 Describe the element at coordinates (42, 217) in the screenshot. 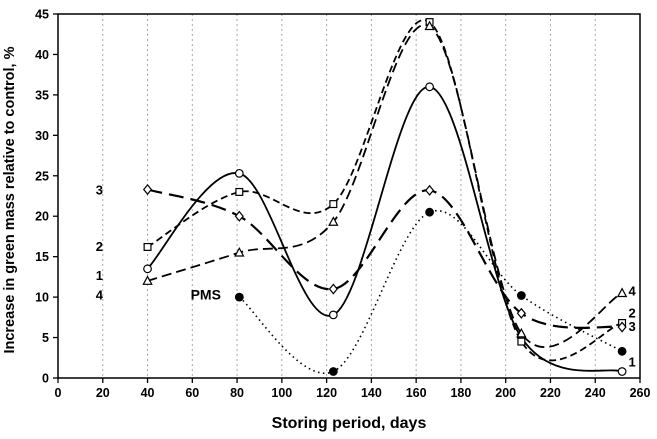

I see `y-tick-label: 20` at that location.